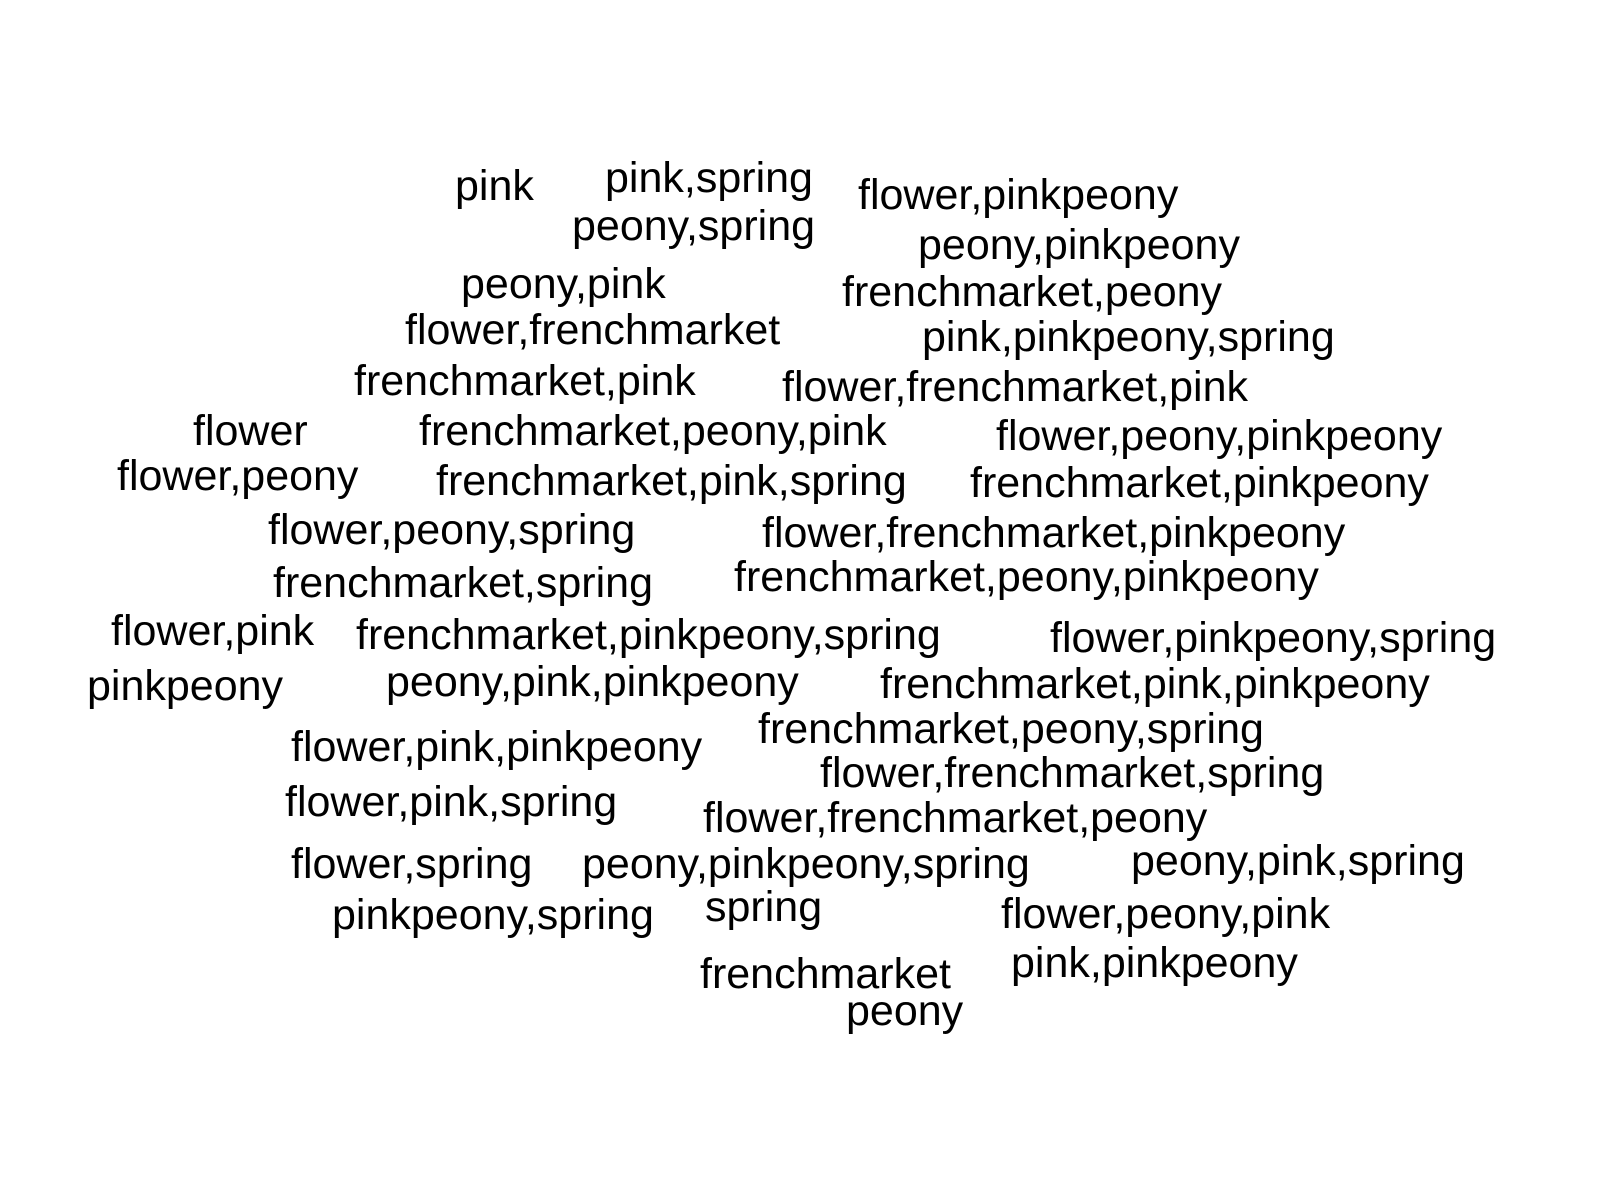 The width and height of the screenshot is (1600, 1200). Describe the element at coordinates (452, 530) in the screenshot. I see `word-17: flower,peony,spring` at that location.